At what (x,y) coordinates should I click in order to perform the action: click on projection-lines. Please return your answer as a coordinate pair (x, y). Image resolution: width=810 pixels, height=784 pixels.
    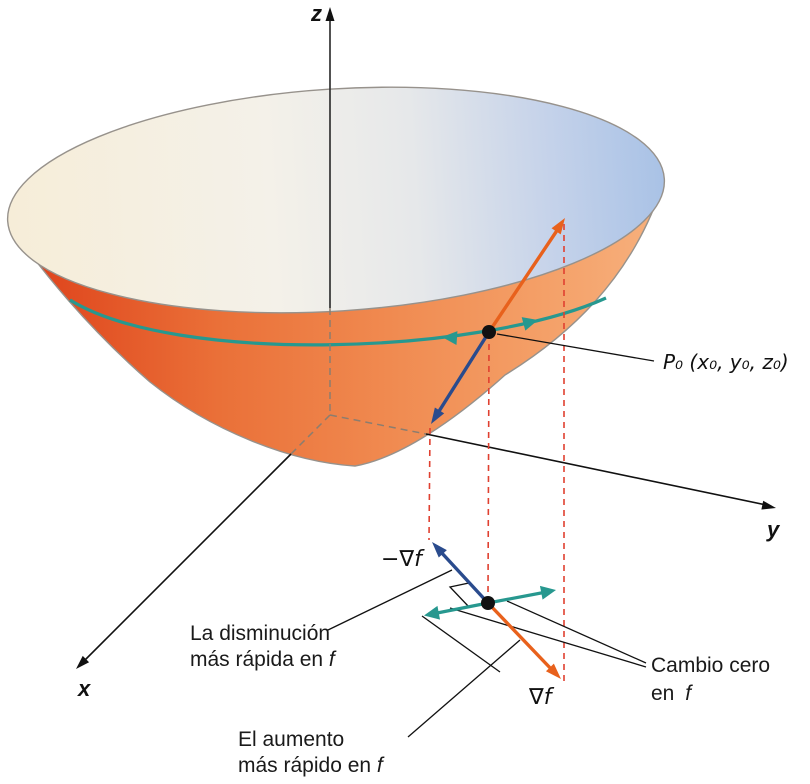
    Looking at the image, I should click on (496, 453).